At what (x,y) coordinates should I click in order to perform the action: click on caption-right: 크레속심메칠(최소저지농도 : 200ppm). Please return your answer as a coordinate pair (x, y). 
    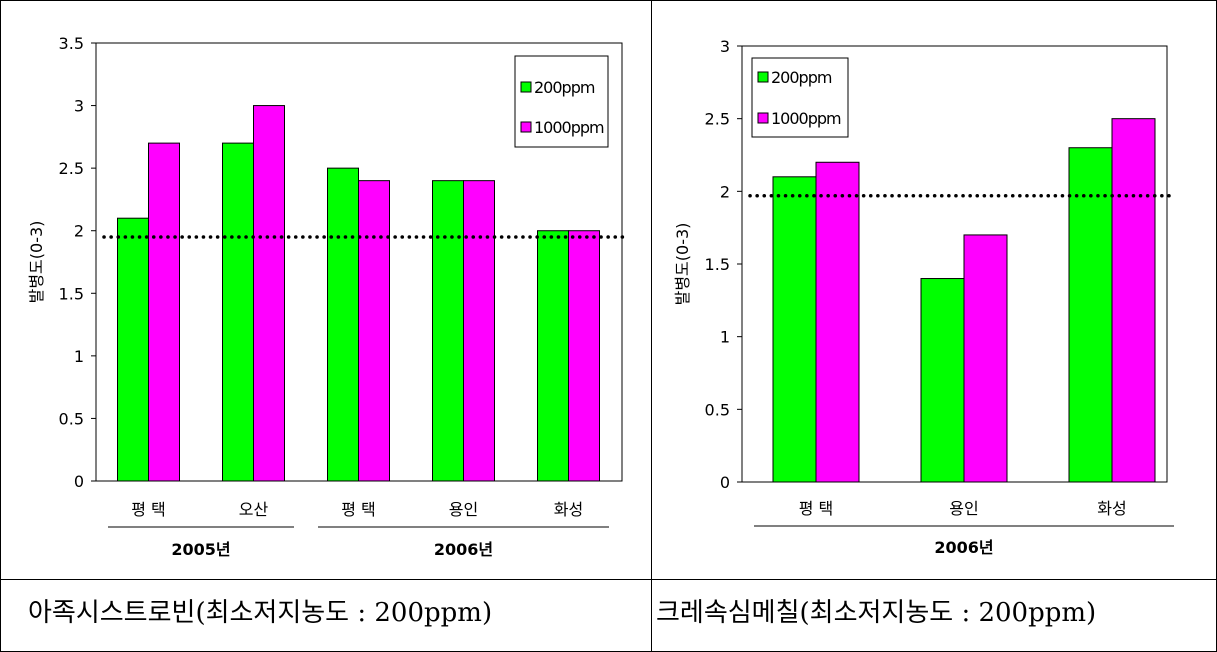
    Looking at the image, I should click on (876, 613).